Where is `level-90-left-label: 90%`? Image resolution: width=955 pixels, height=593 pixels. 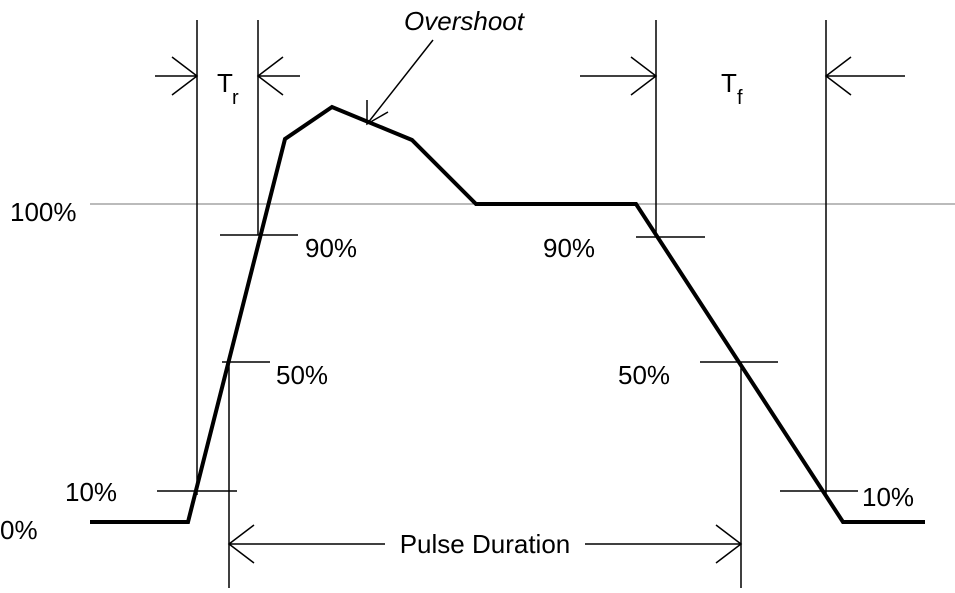
level-90-left-label: 90% is located at coordinates (331, 248).